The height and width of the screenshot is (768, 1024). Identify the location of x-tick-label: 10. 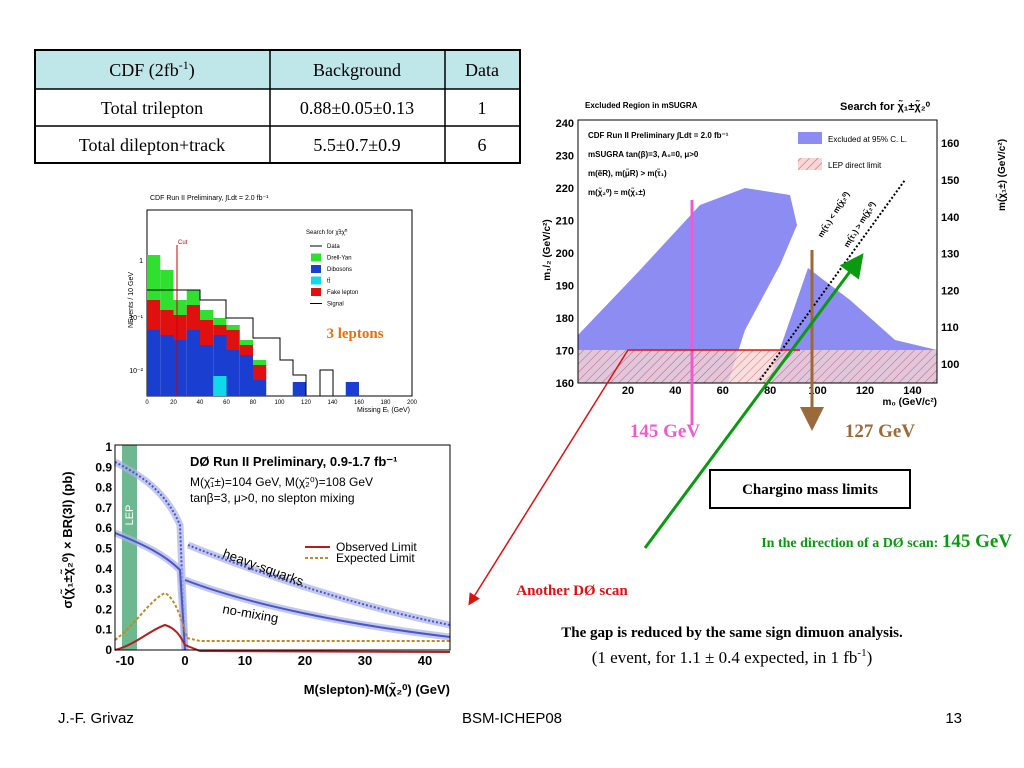
(245, 660).